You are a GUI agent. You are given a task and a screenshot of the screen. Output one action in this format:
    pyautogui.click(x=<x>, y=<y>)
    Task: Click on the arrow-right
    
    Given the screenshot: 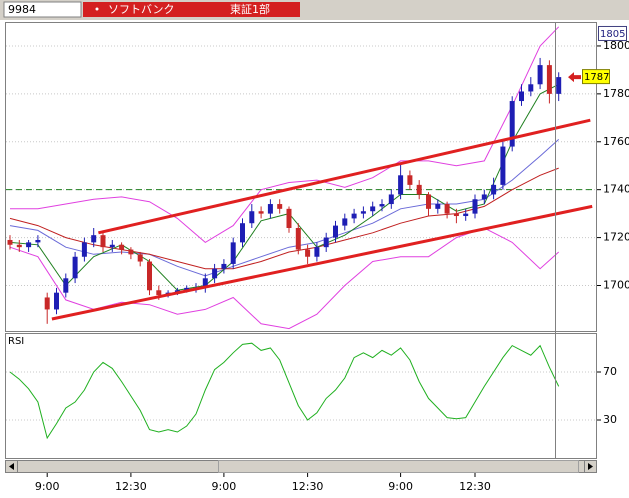 What is the action you would take?
    pyautogui.click(x=590, y=466)
    